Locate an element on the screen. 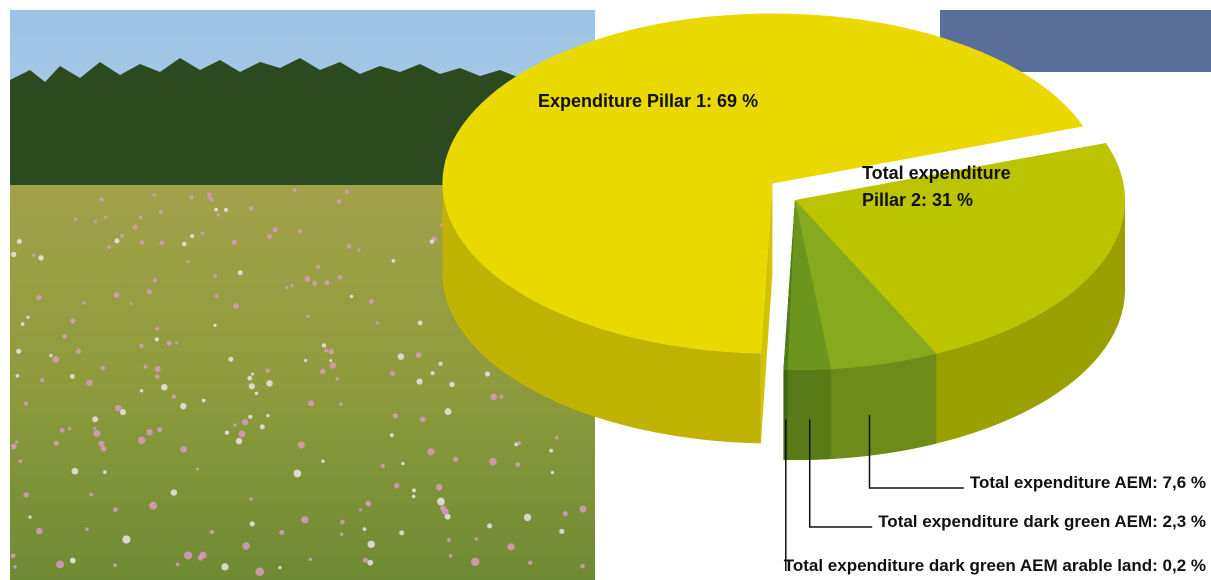 Image resolution: width=1211 pixels, height=580 pixels. slice-label: Expenditure Pillar 1: 69 % is located at coordinates (648, 101).